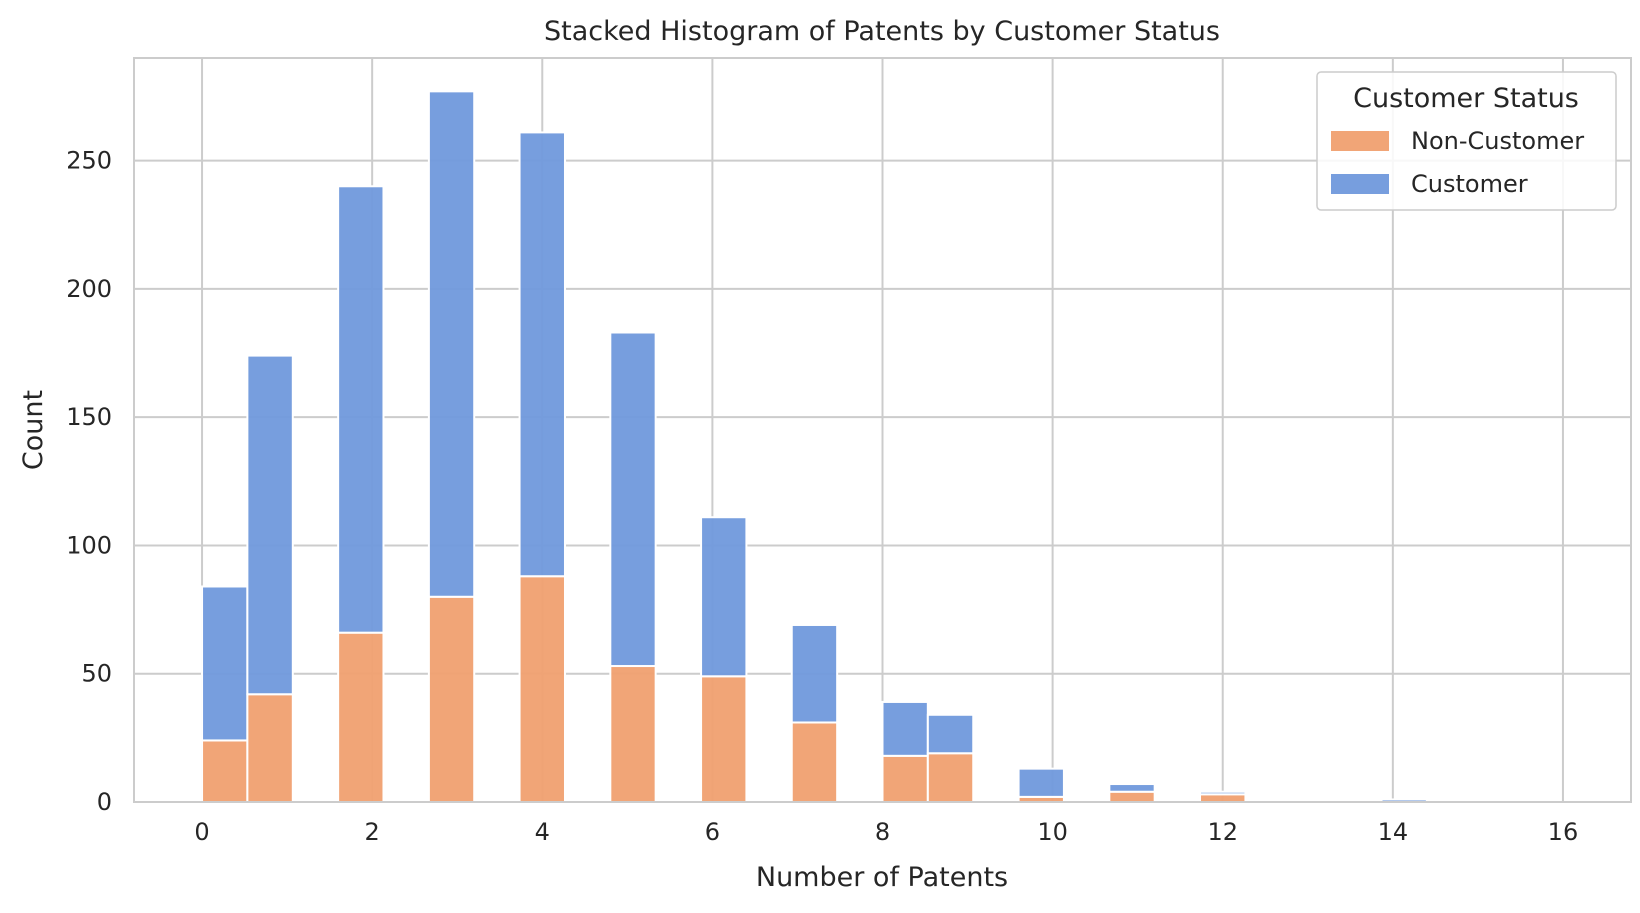  Describe the element at coordinates (1469, 184) in the screenshot. I see `legend-label-customer: Customer` at that location.